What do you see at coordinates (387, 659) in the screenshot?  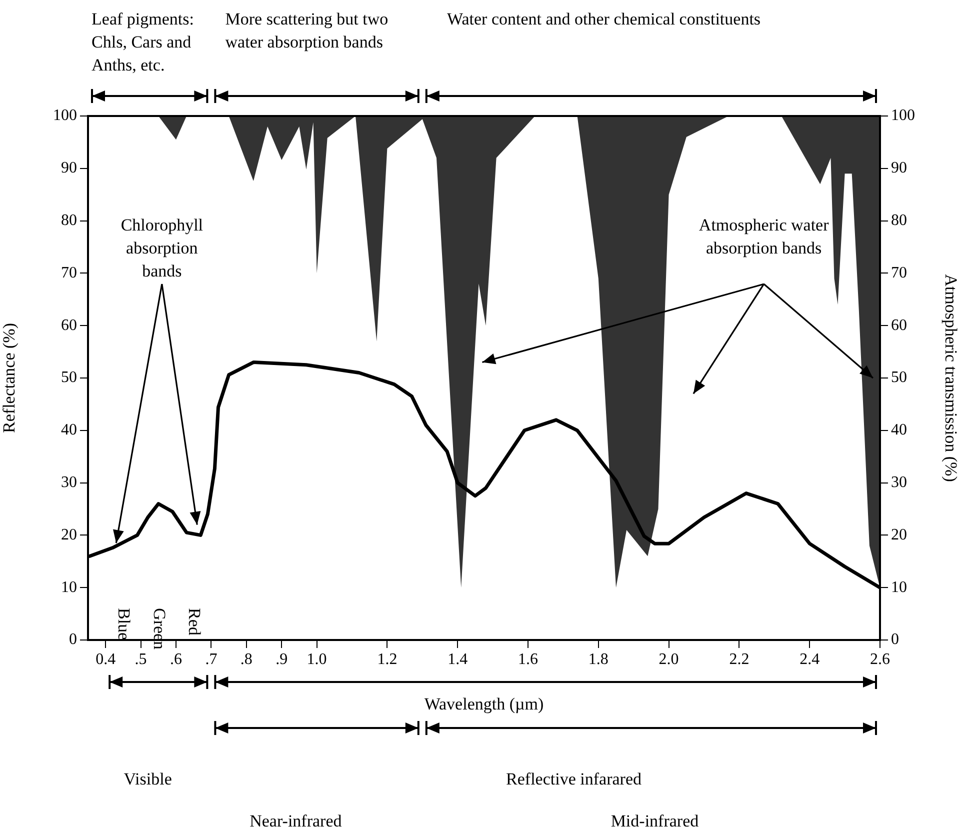 I see `x-tick-label: 1.2` at bounding box center [387, 659].